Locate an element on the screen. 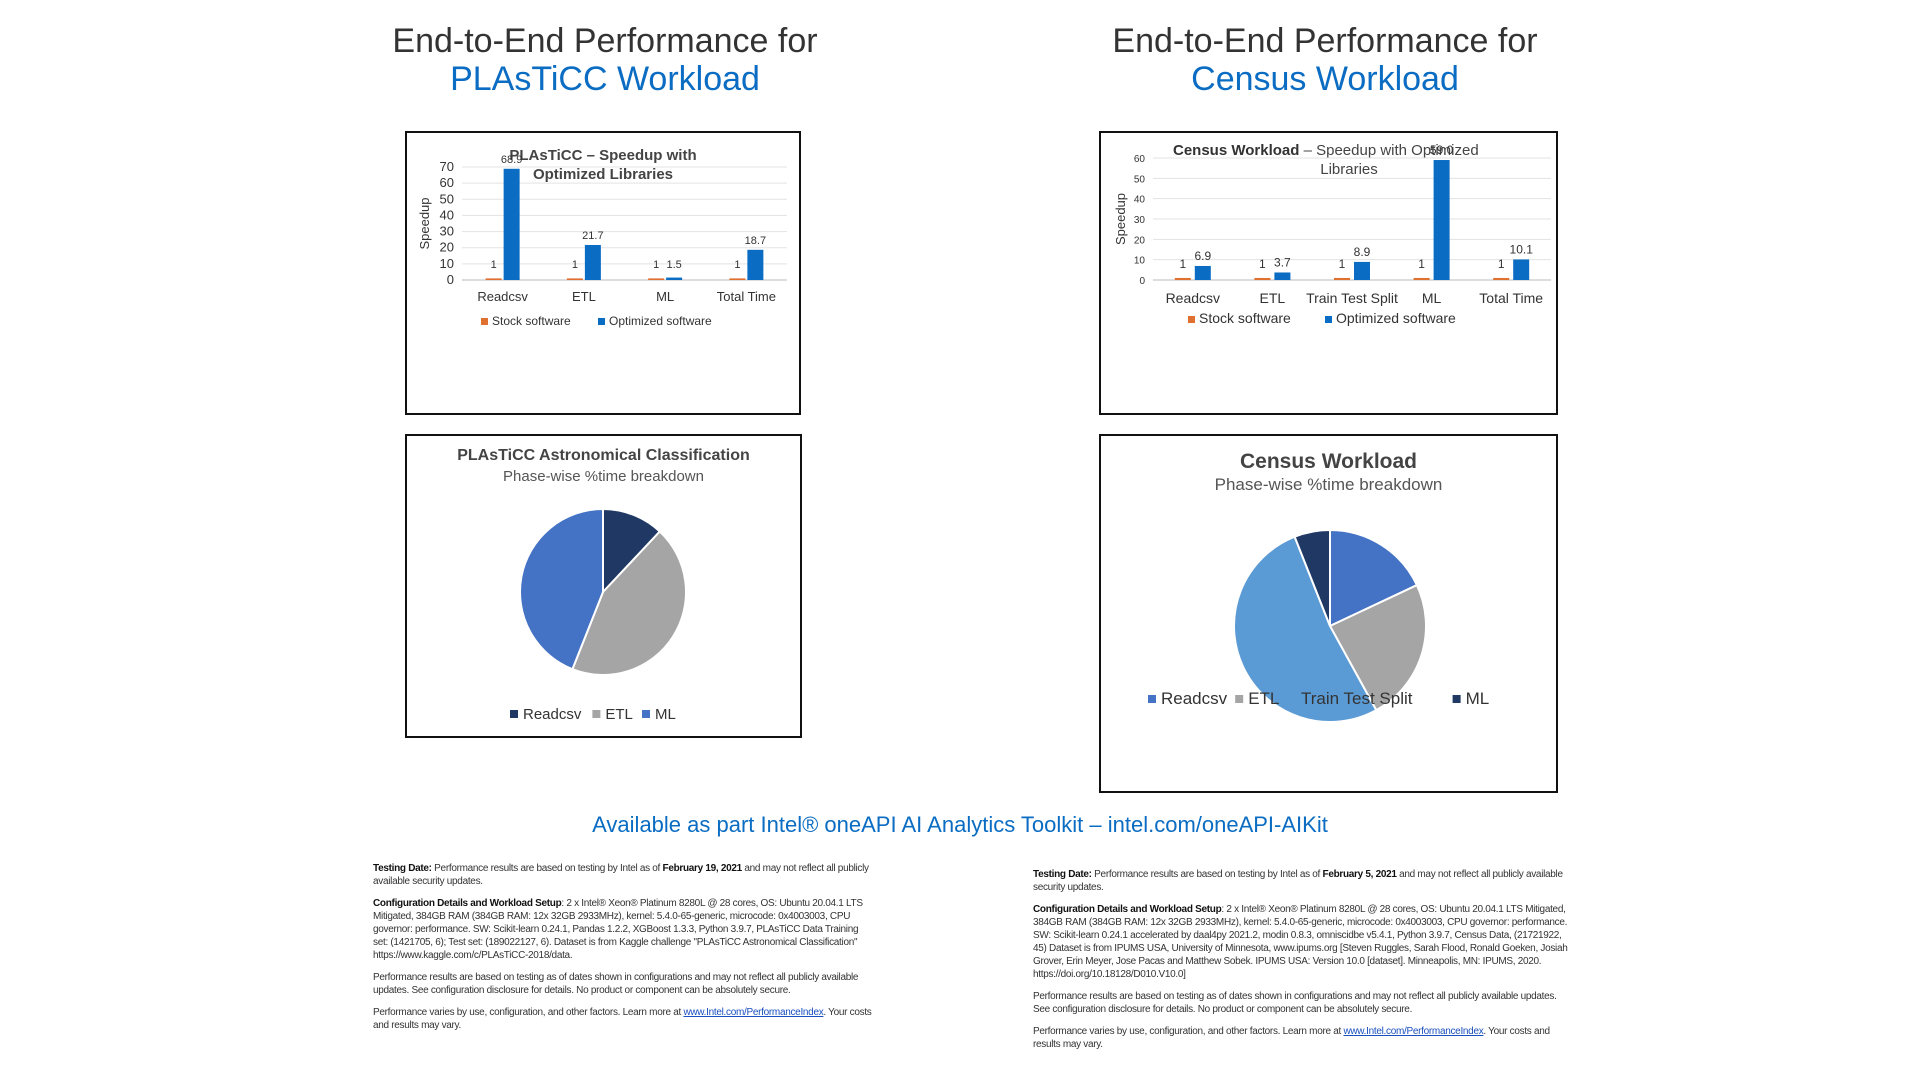 This screenshot has height=1080, width=1920. pie-slice-ml is located at coordinates (1312, 577).